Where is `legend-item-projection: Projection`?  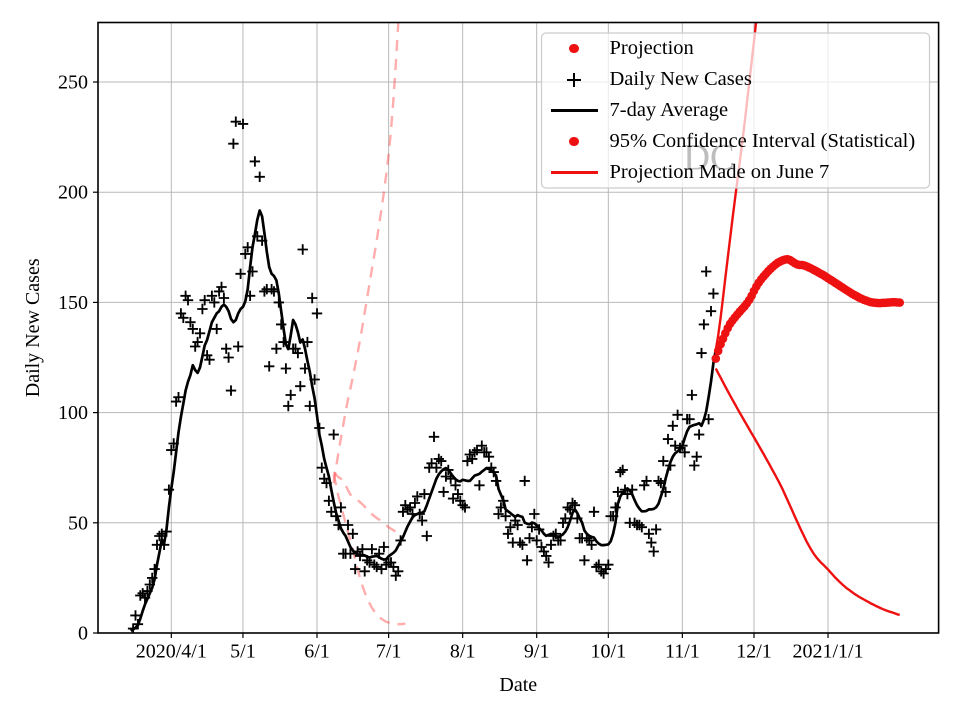 legend-item-projection: Projection is located at coordinates (740, 48).